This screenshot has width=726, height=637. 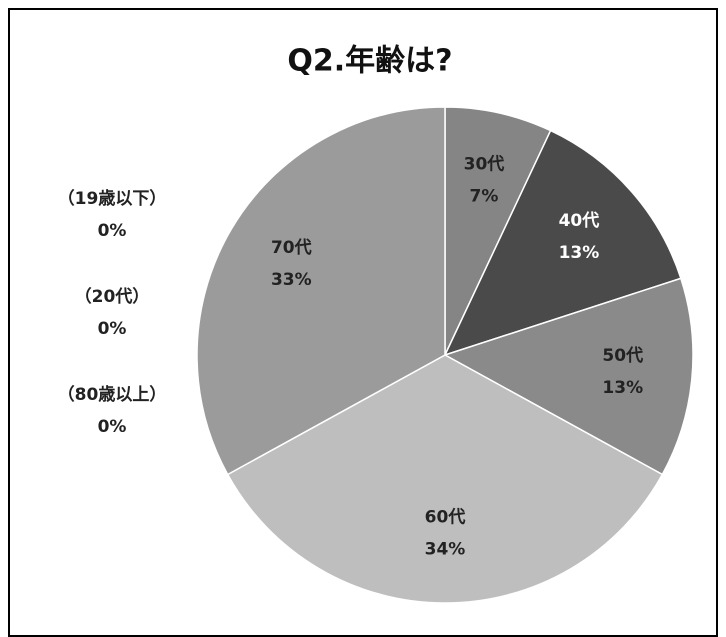 What do you see at coordinates (484, 164) in the screenshot?
I see `slice-category-label: 30代` at bounding box center [484, 164].